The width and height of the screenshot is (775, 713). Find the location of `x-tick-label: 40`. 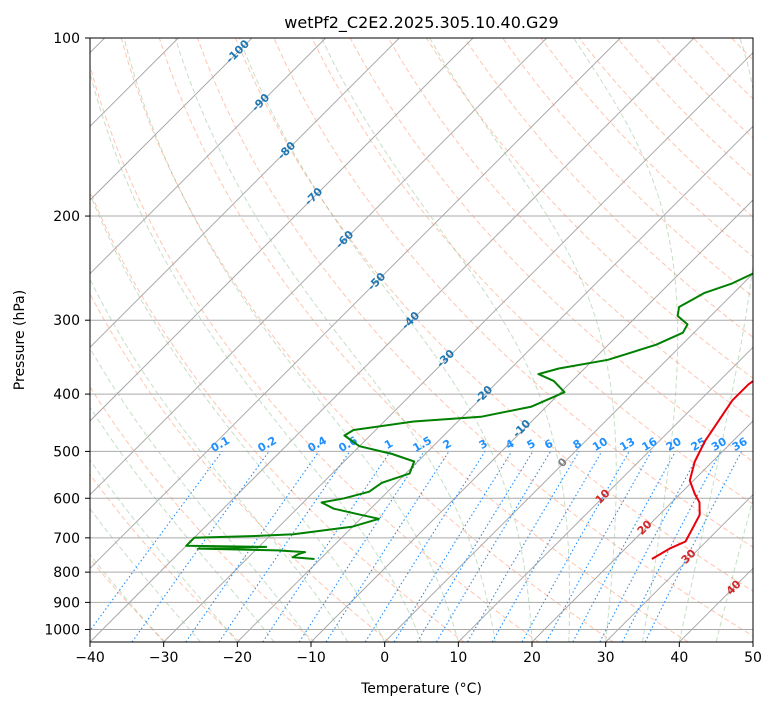

x-tick-label: 40 is located at coordinates (679, 658).